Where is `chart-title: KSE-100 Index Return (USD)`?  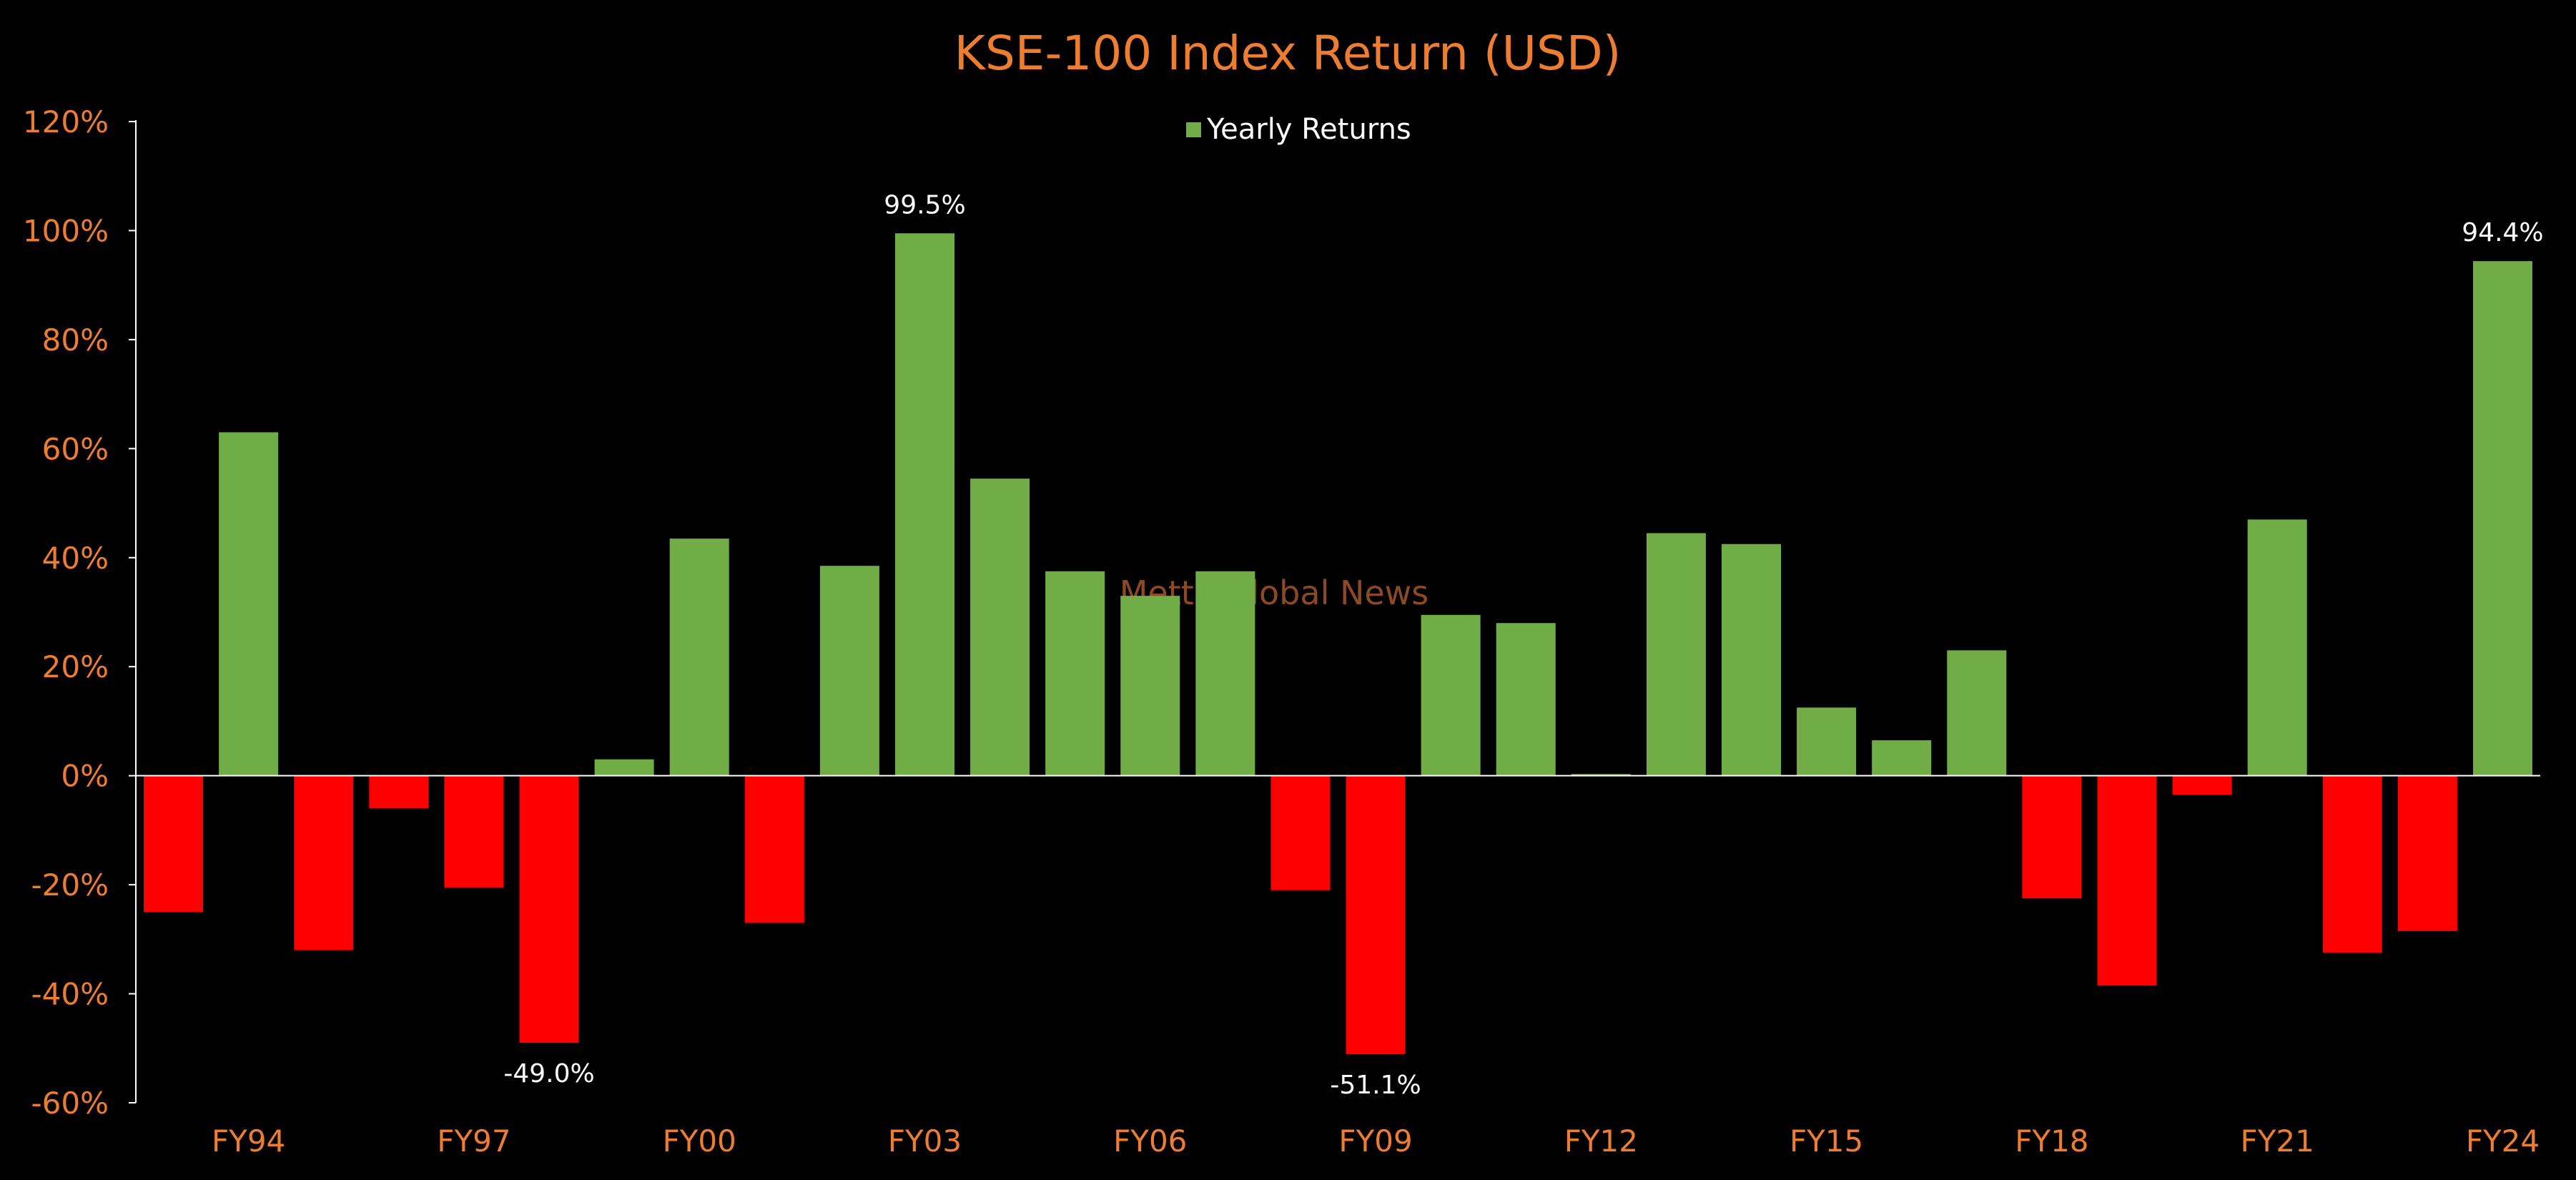 chart-title: KSE-100 Index Return (USD) is located at coordinates (1288, 54).